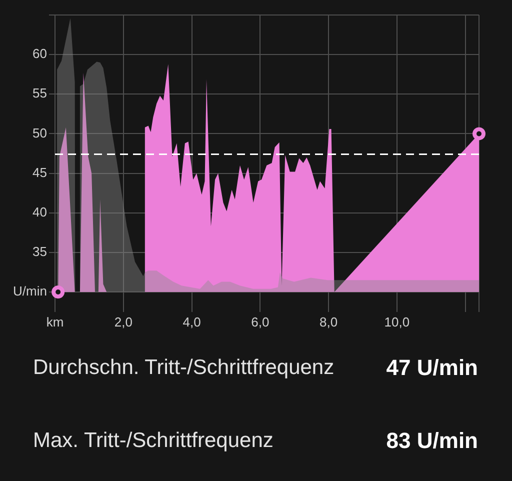 The width and height of the screenshot is (512, 481). I want to click on y-tick-label: 40, so click(39, 212).